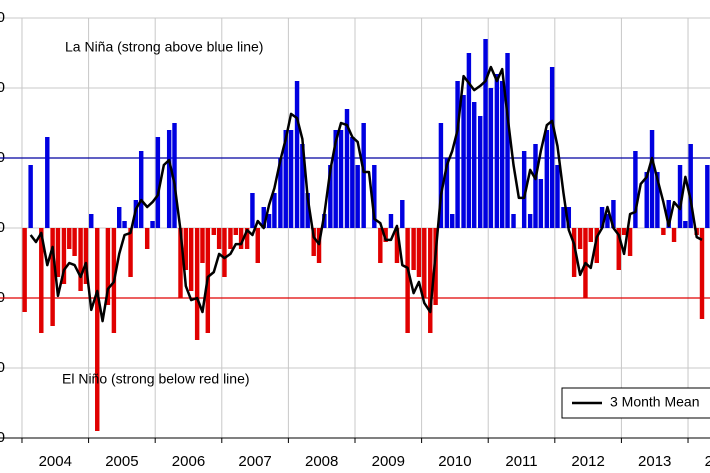 This screenshot has height=473, width=710. I want to click on x-tick-label: 2004, so click(55, 461).